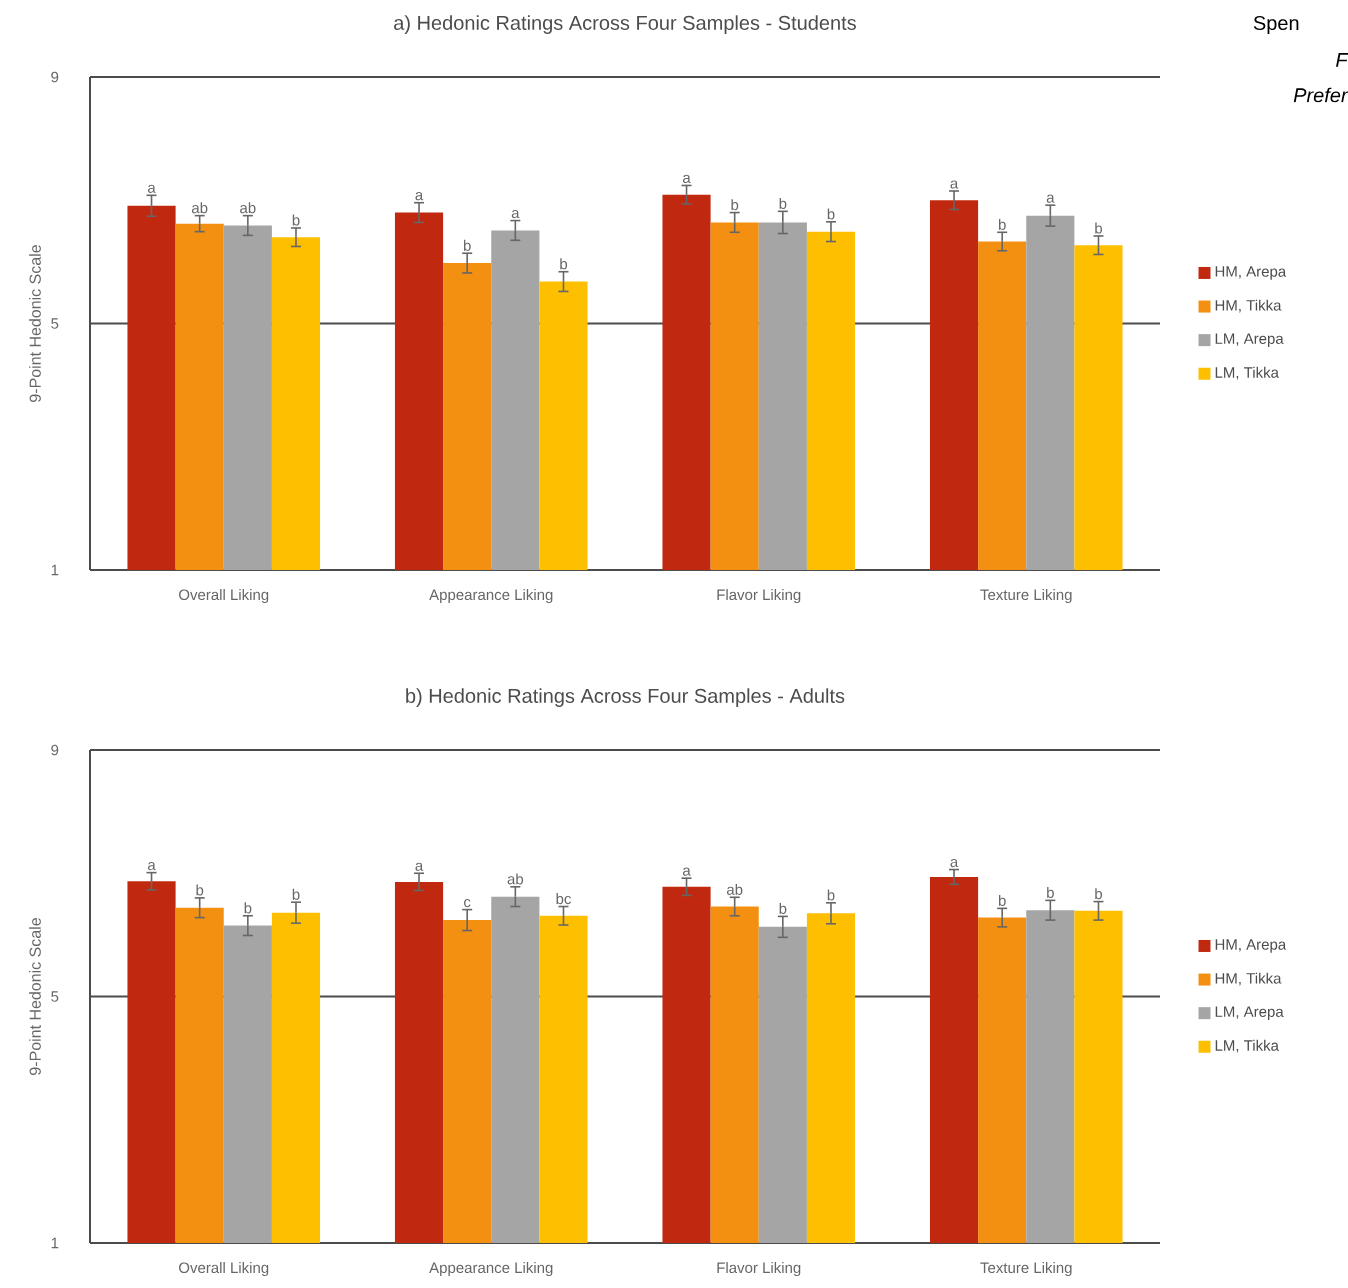  What do you see at coordinates (625, 24) in the screenshot?
I see `chart-title: a) Hedonic Ratings Across Four Samples - Students` at bounding box center [625, 24].